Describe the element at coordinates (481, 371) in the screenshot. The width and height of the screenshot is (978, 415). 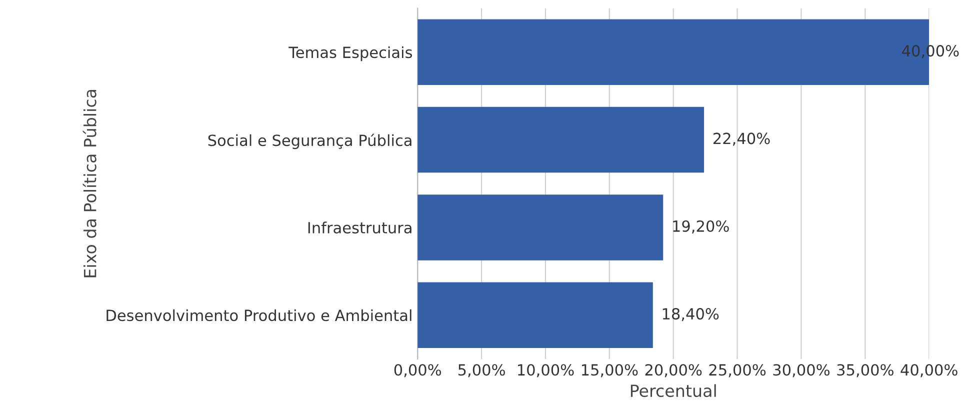
I see `x-tick-label: 5,00%` at that location.